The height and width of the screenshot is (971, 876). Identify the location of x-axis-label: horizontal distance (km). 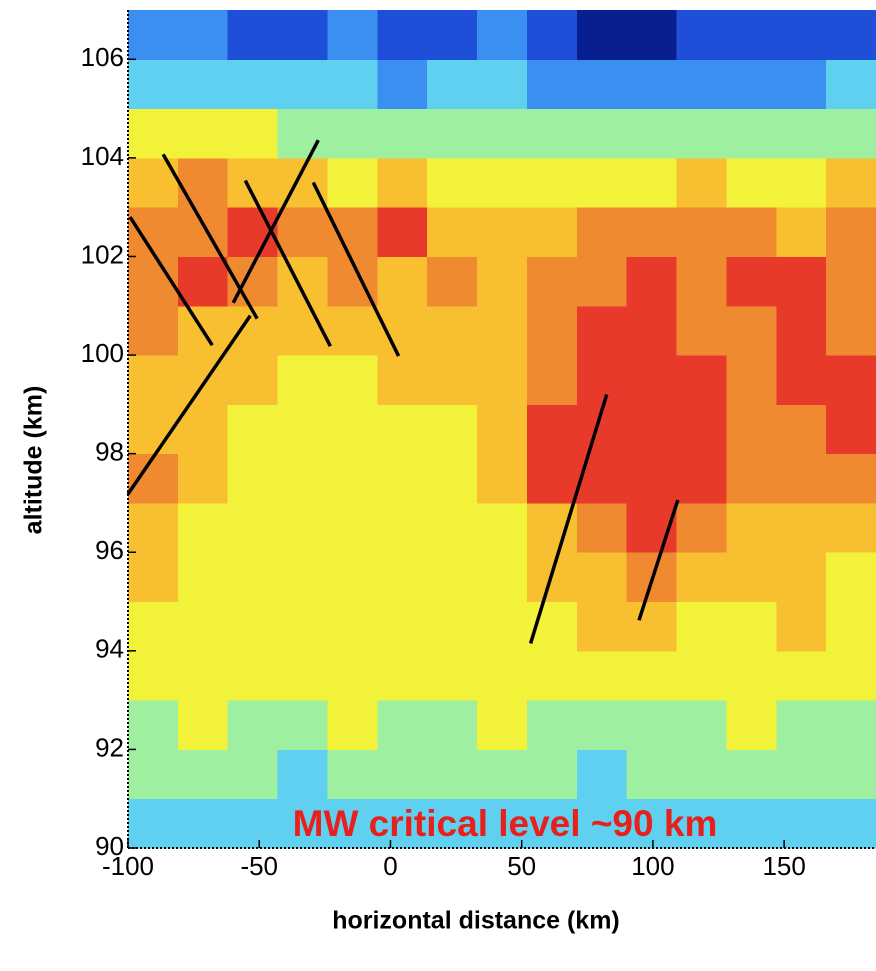
(476, 921).